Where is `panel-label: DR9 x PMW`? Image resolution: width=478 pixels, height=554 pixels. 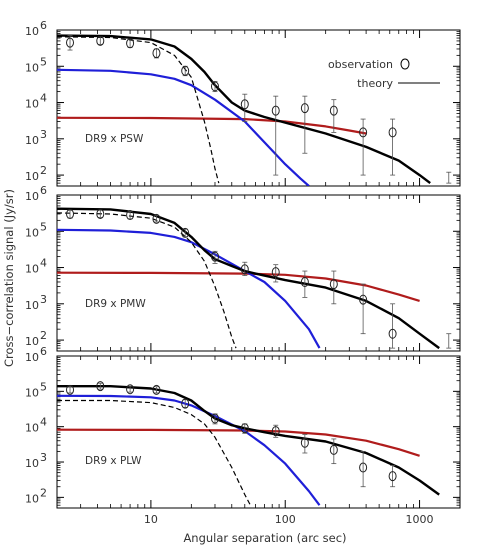
panel-label: DR9 x PMW is located at coordinates (115, 304).